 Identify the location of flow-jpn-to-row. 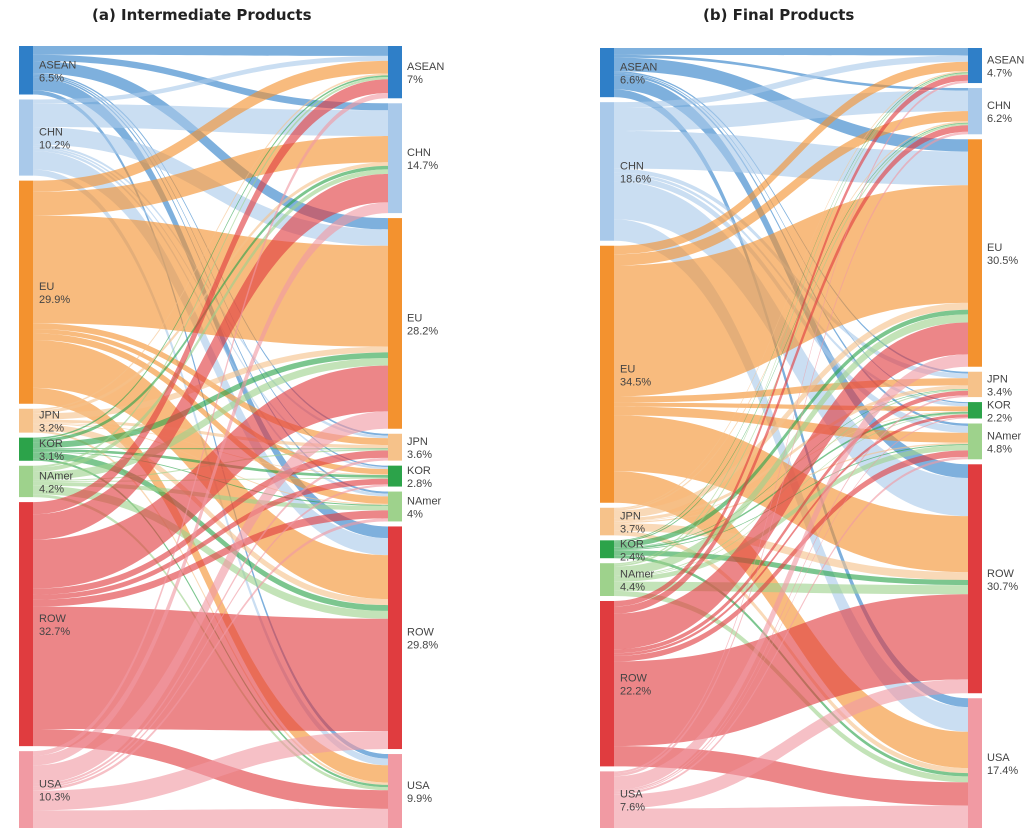
(210, 514).